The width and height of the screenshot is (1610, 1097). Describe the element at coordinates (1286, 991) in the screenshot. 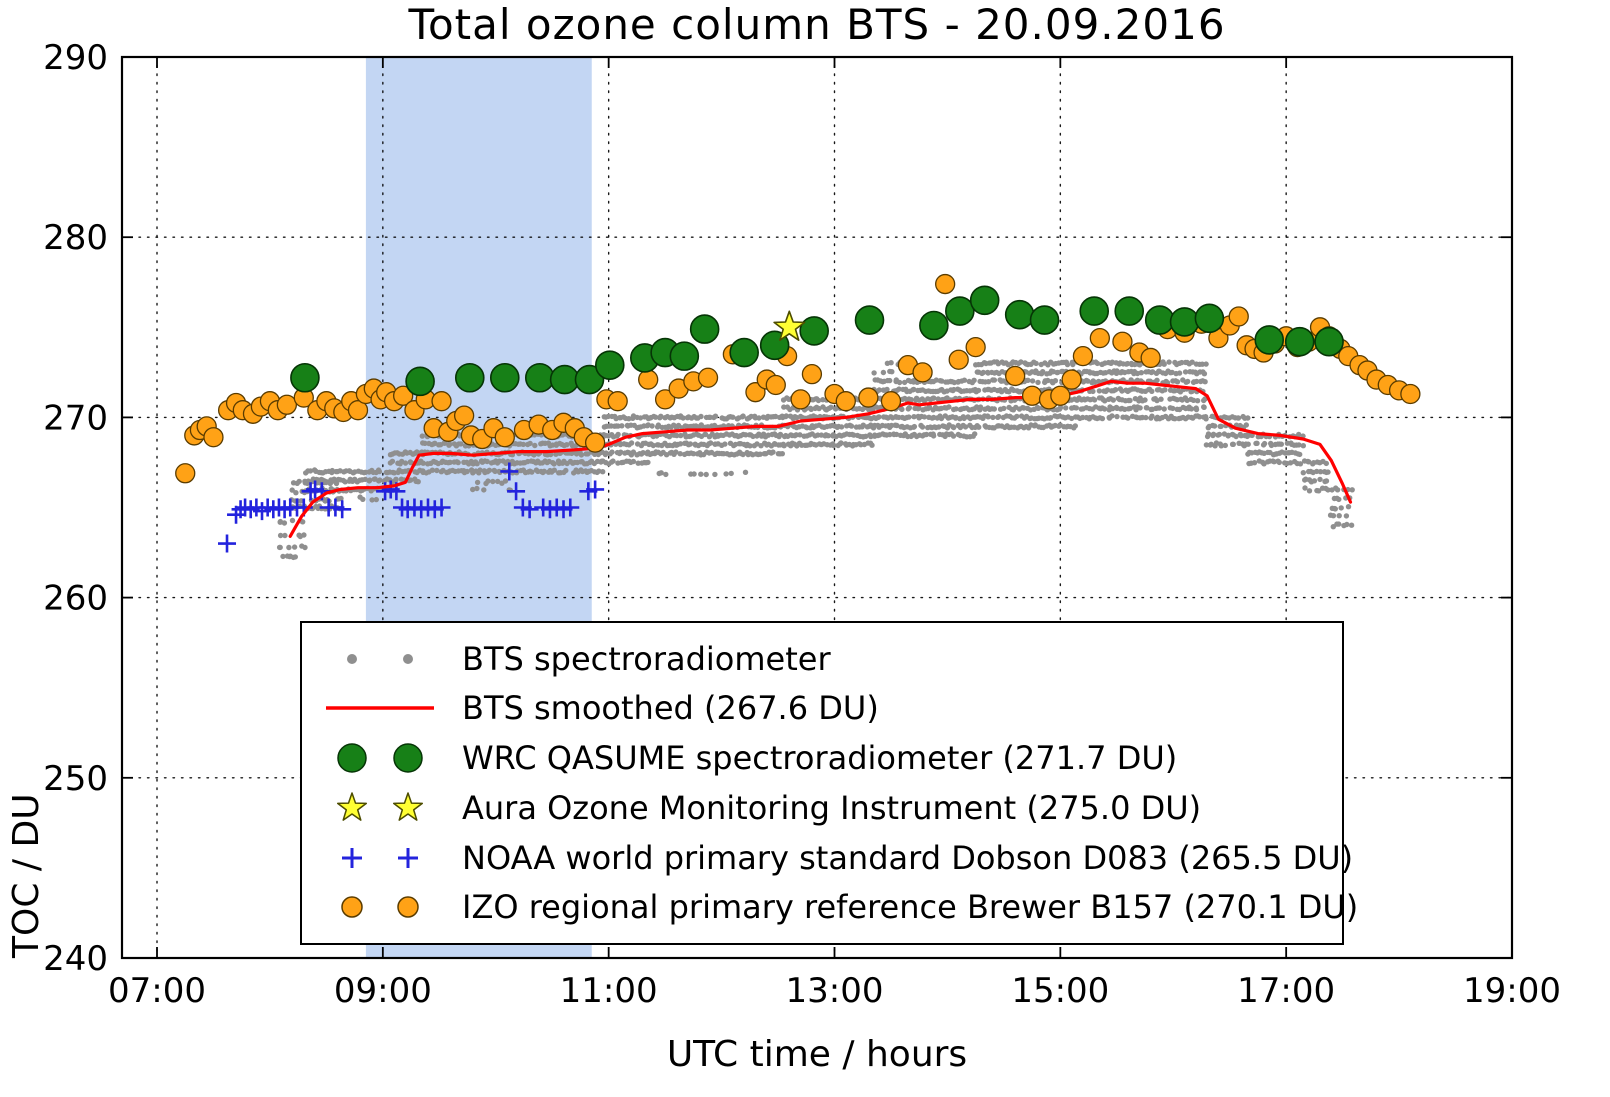

I see `svg-text: 17:00` at that location.